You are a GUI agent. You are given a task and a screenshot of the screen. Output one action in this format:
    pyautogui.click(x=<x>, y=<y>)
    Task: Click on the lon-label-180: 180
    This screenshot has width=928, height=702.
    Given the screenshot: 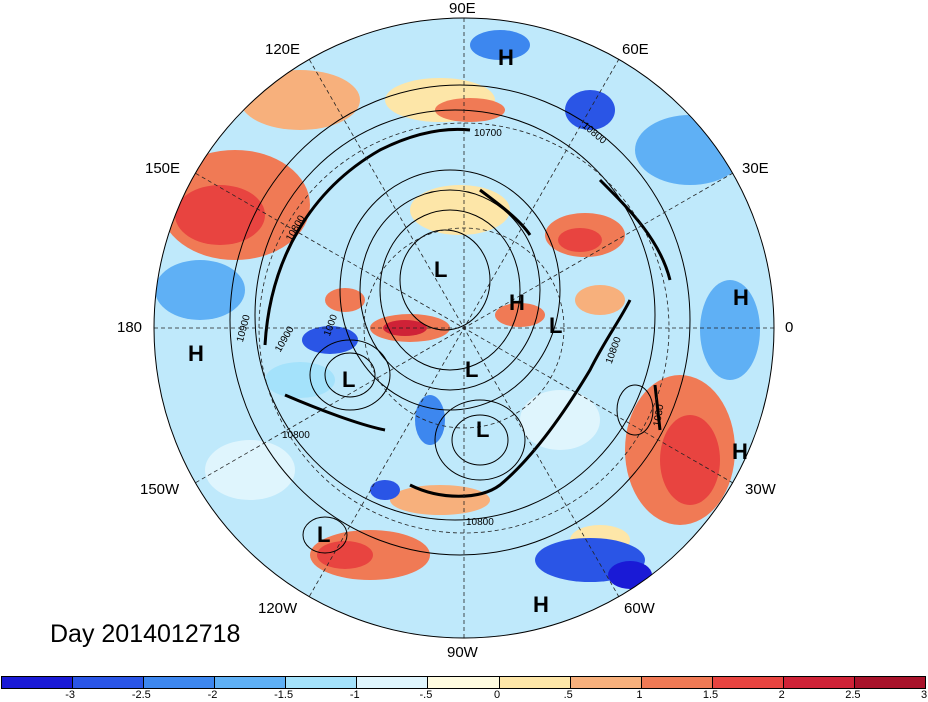 What is the action you would take?
    pyautogui.click(x=130, y=327)
    